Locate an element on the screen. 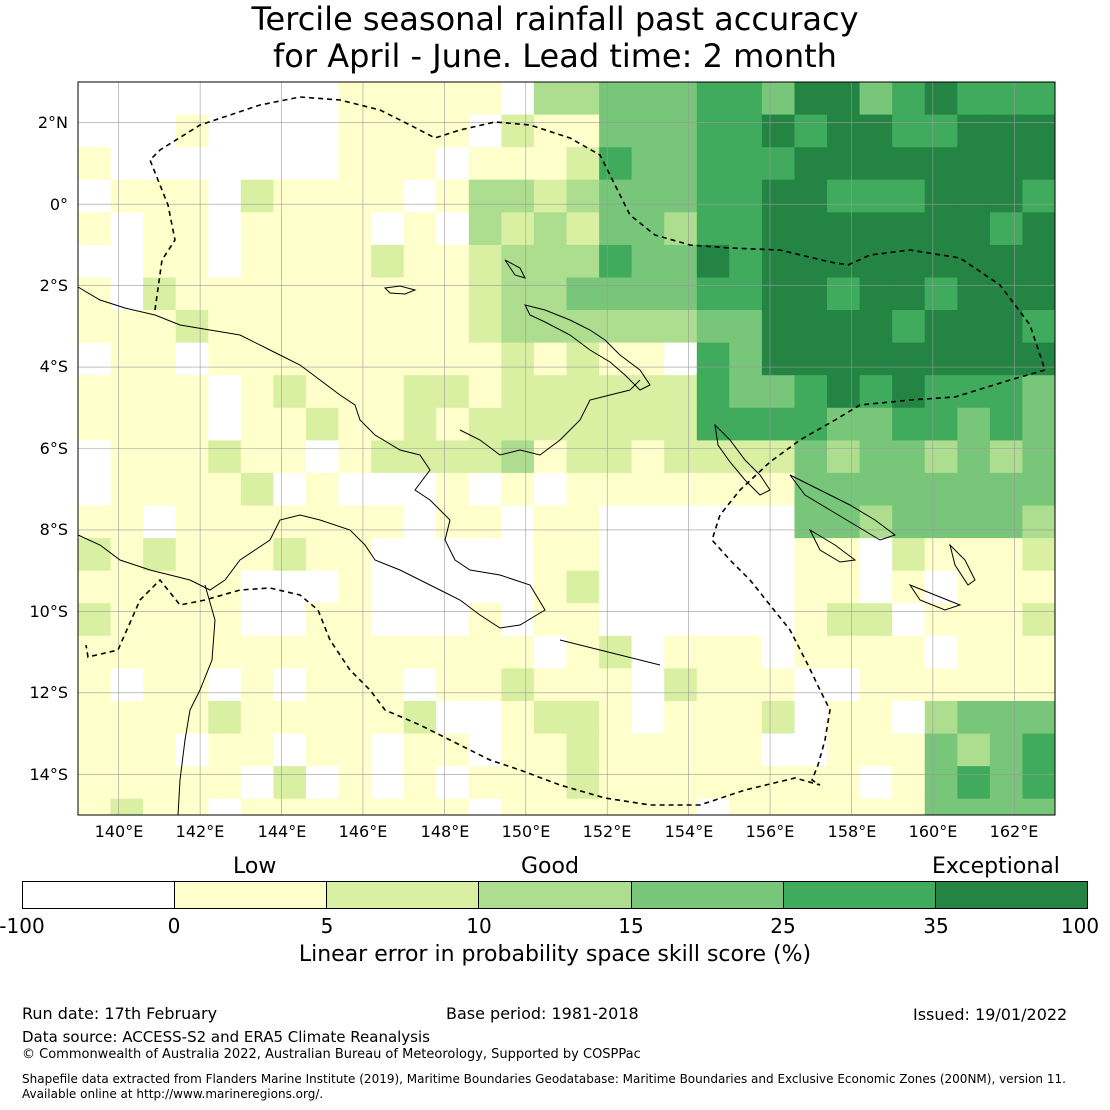 This screenshot has height=1110, width=1110. new-britain is located at coordinates (587, 347).